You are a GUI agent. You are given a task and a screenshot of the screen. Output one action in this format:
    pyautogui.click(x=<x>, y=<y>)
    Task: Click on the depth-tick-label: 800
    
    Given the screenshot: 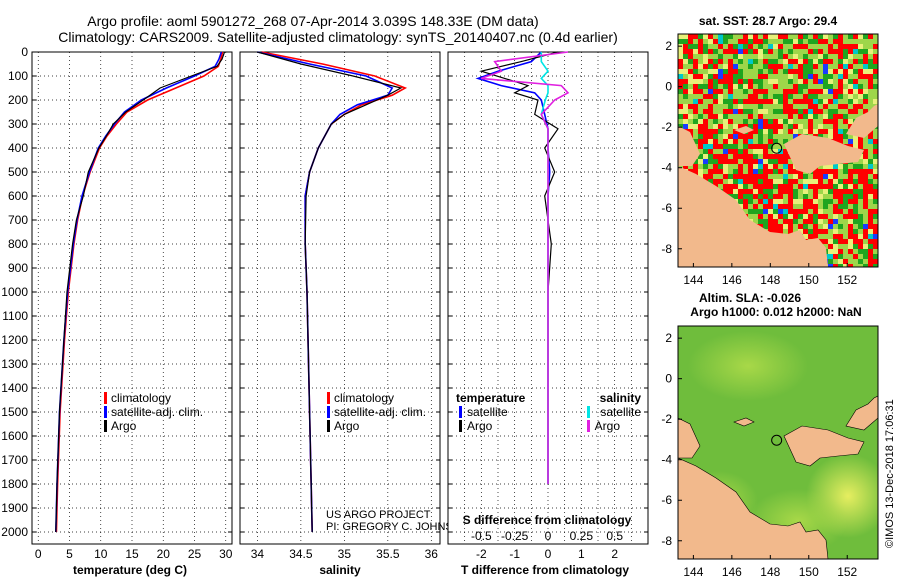 What is the action you would take?
    pyautogui.click(x=18, y=244)
    